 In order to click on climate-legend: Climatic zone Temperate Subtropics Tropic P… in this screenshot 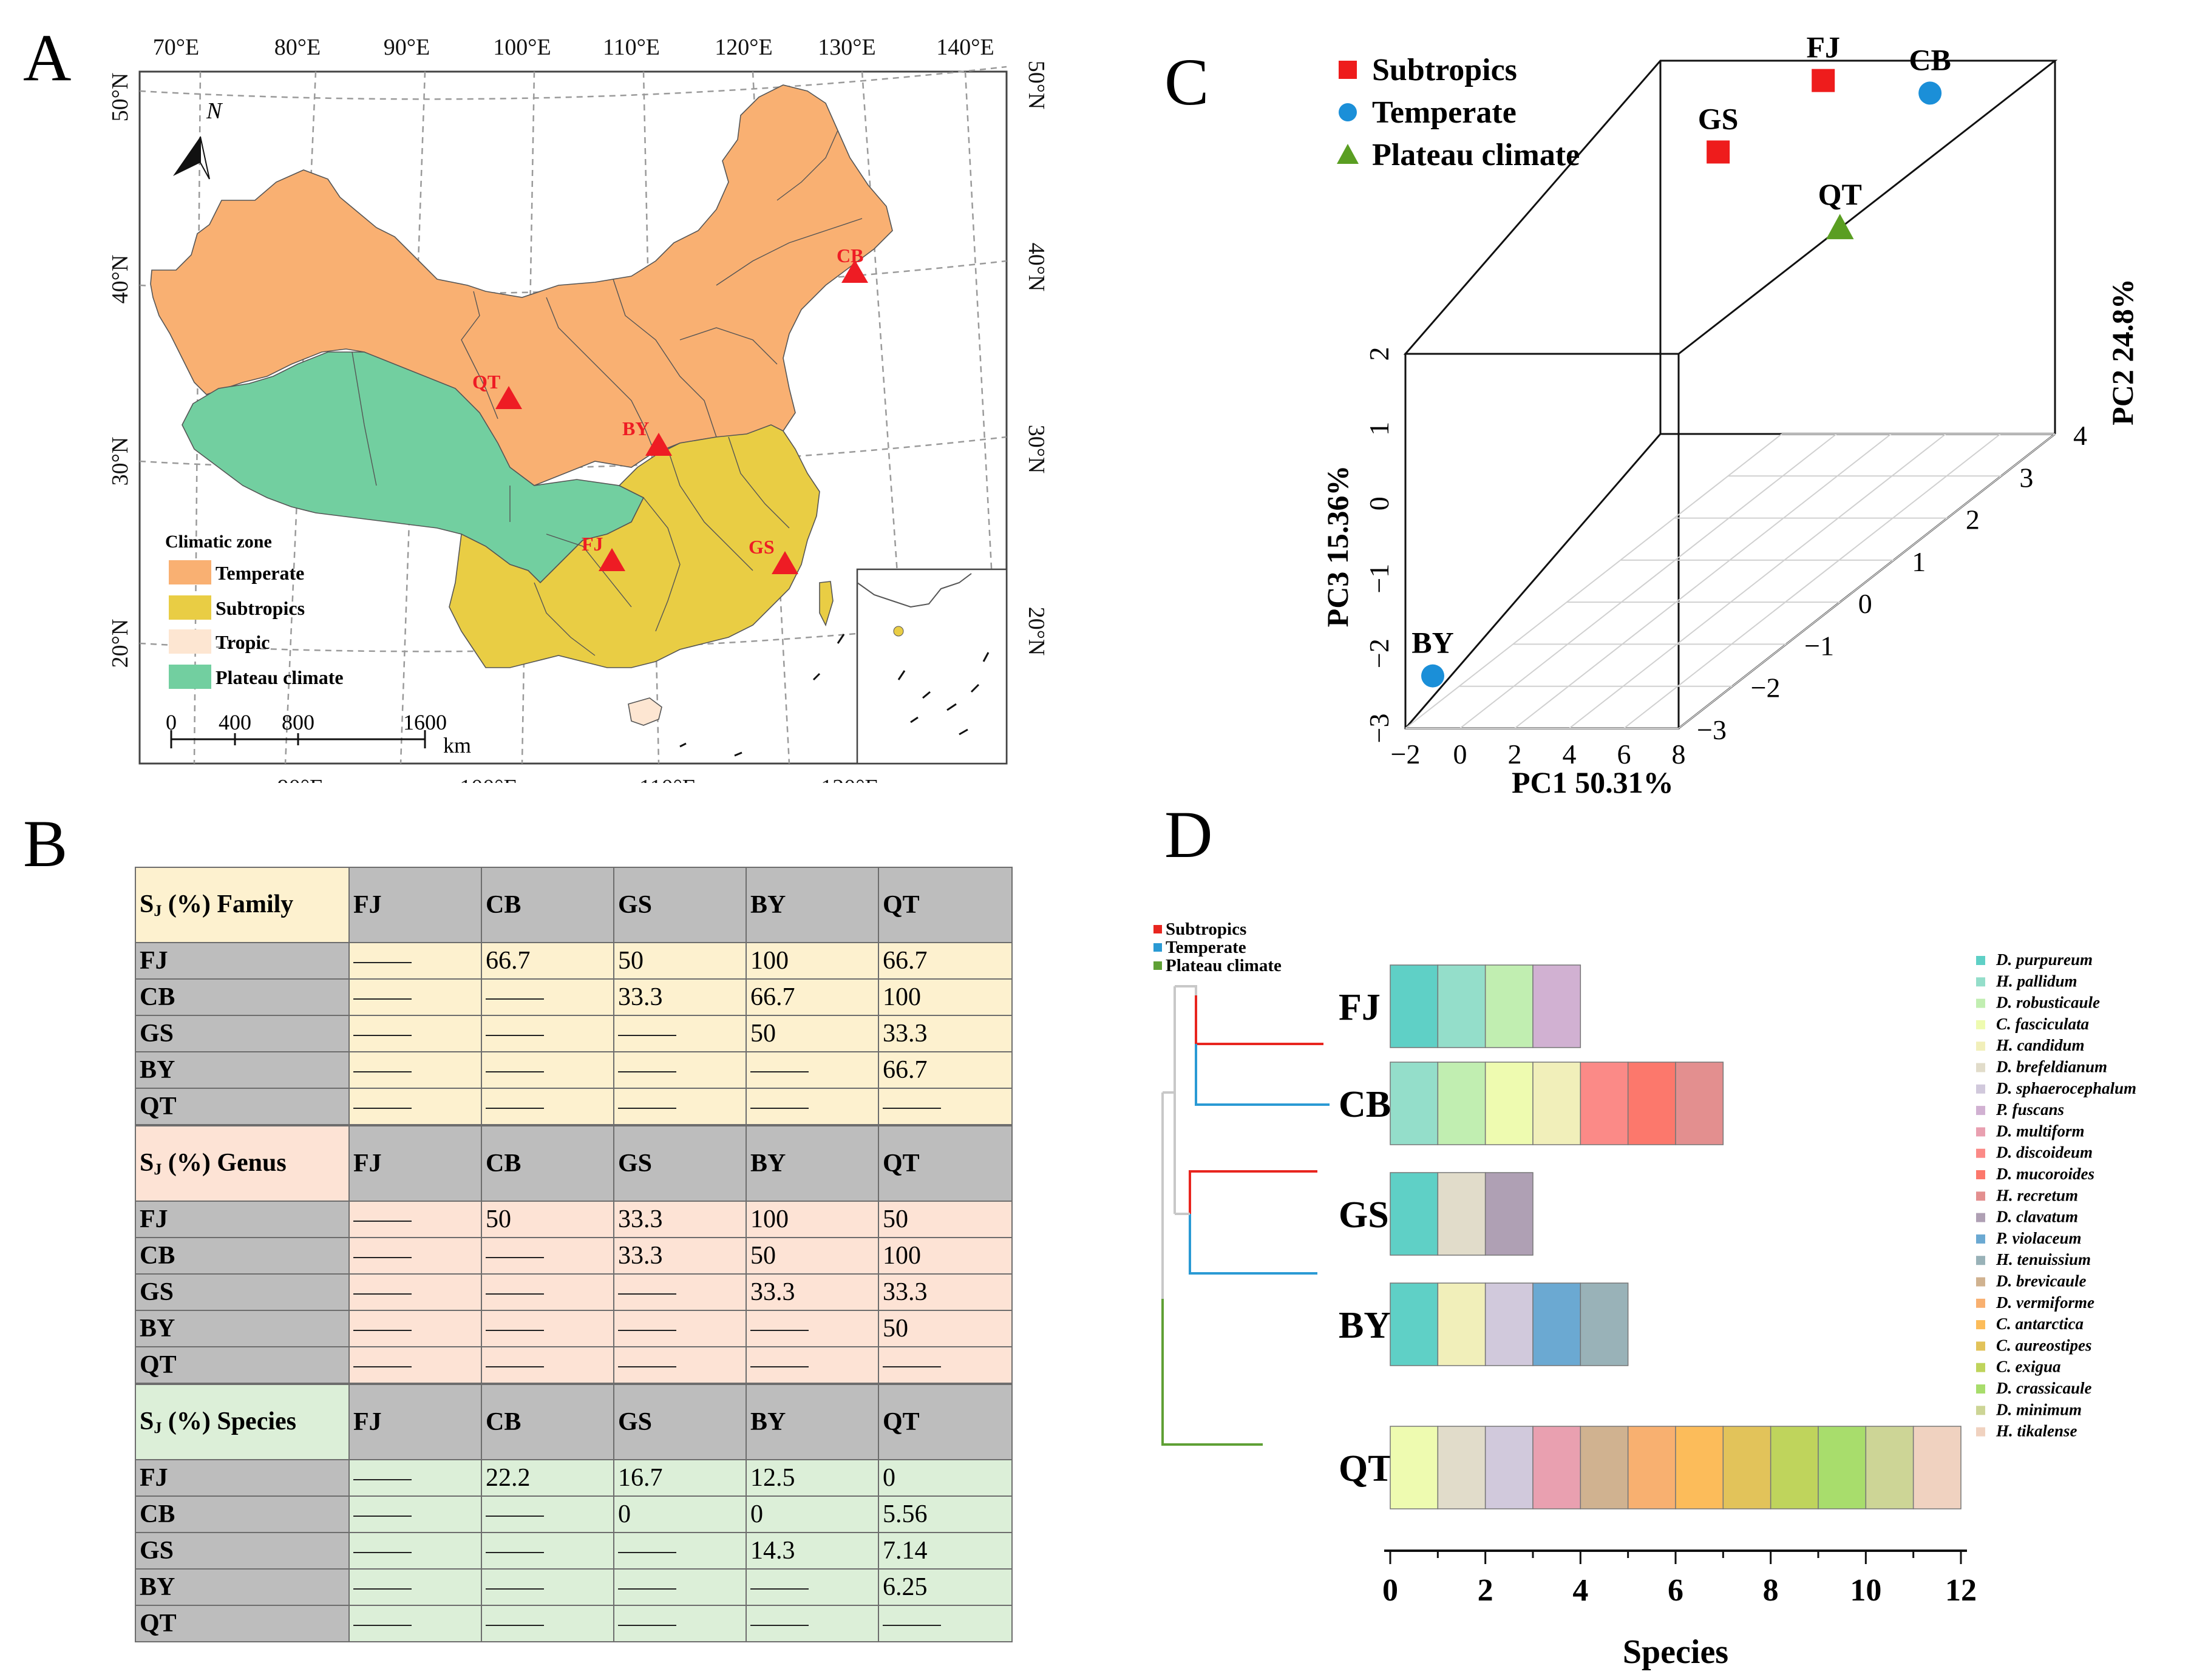, I will do `click(254, 610)`.